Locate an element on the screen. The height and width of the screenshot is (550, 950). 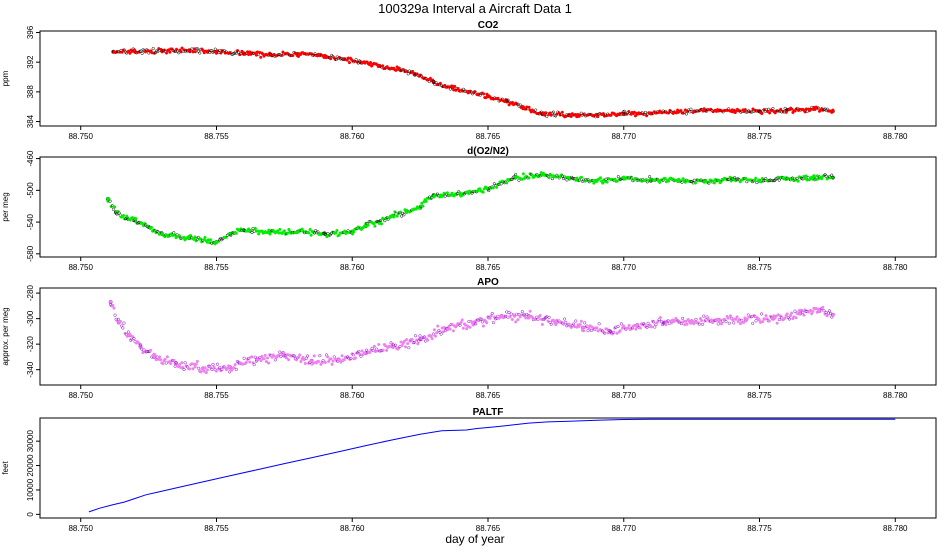
x-tick-label: 88.760 is located at coordinates (352, 528).